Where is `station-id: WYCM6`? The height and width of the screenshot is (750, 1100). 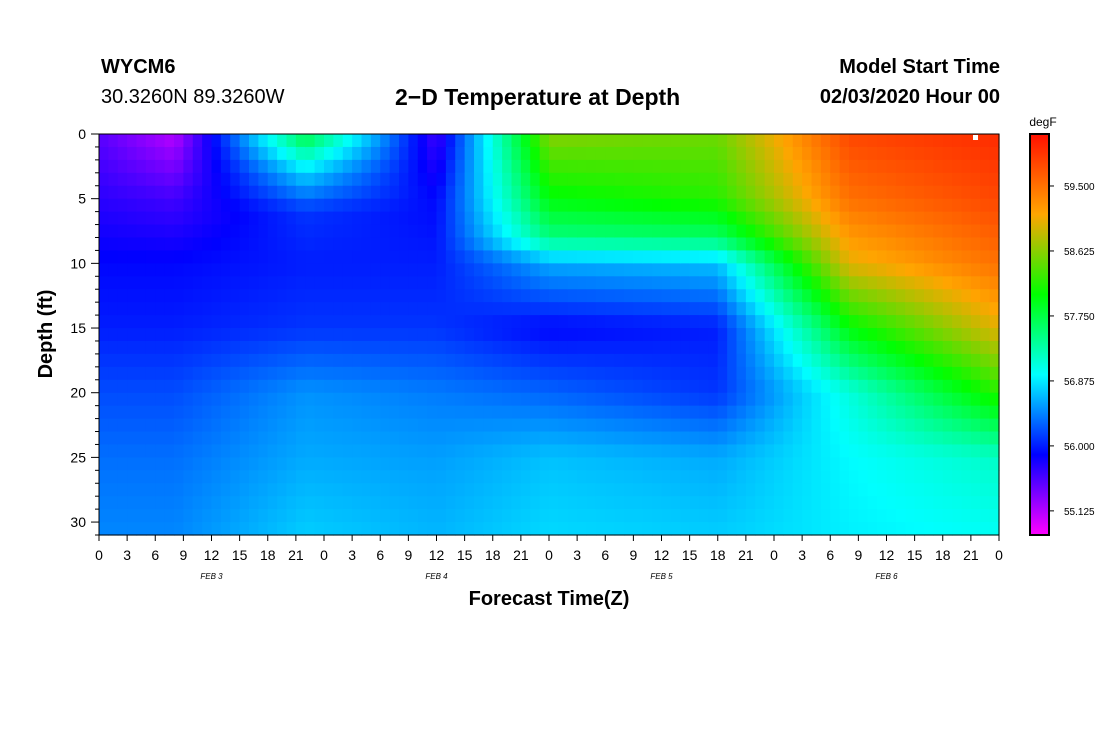 station-id: WYCM6 is located at coordinates (138, 67).